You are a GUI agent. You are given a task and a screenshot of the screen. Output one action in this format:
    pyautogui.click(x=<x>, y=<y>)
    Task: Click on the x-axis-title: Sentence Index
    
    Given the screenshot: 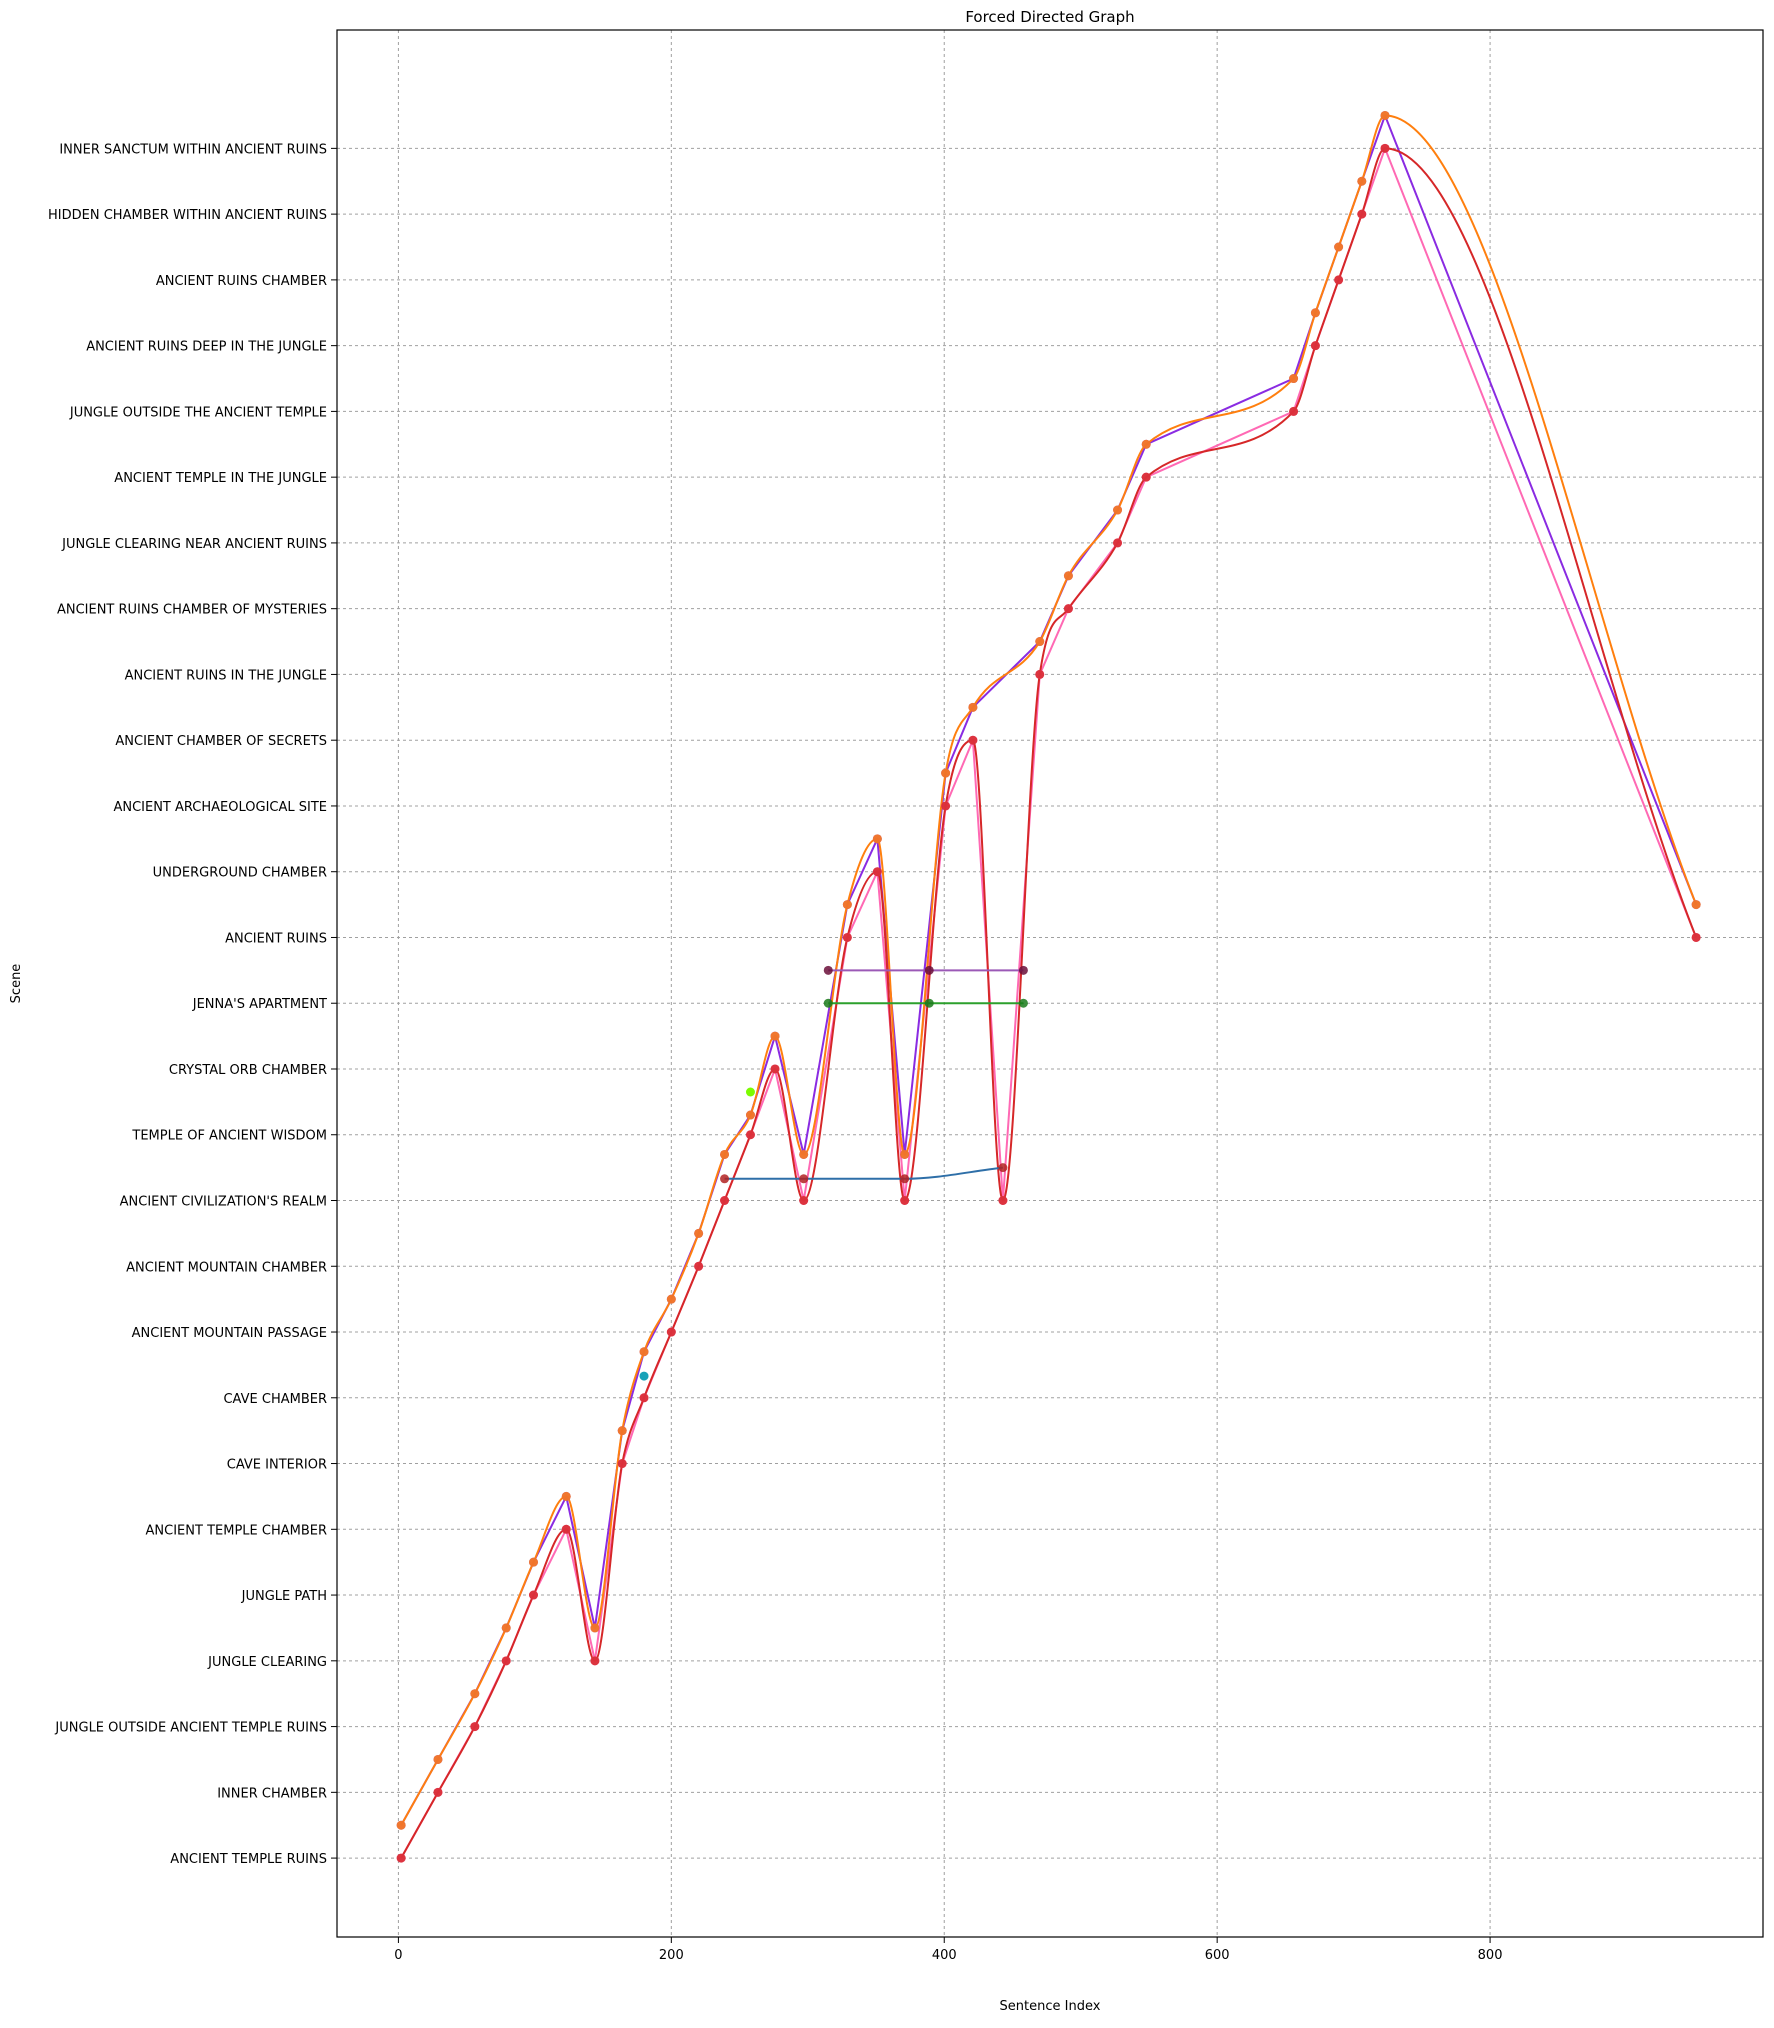 What is the action you would take?
    pyautogui.click(x=1050, y=2006)
    